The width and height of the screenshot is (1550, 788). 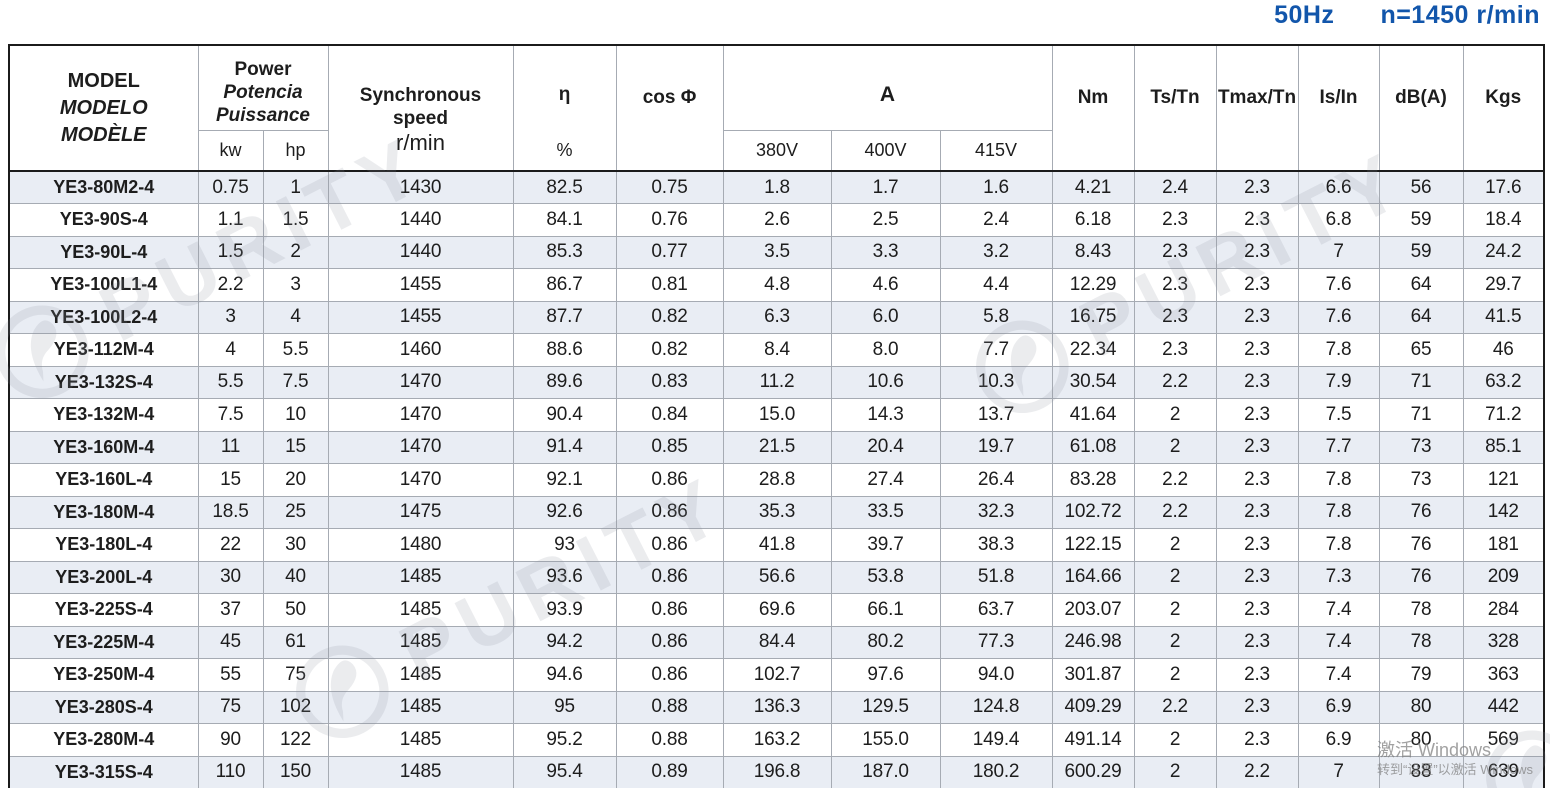 I want to click on value-cell: 0.88, so click(x=669, y=740).